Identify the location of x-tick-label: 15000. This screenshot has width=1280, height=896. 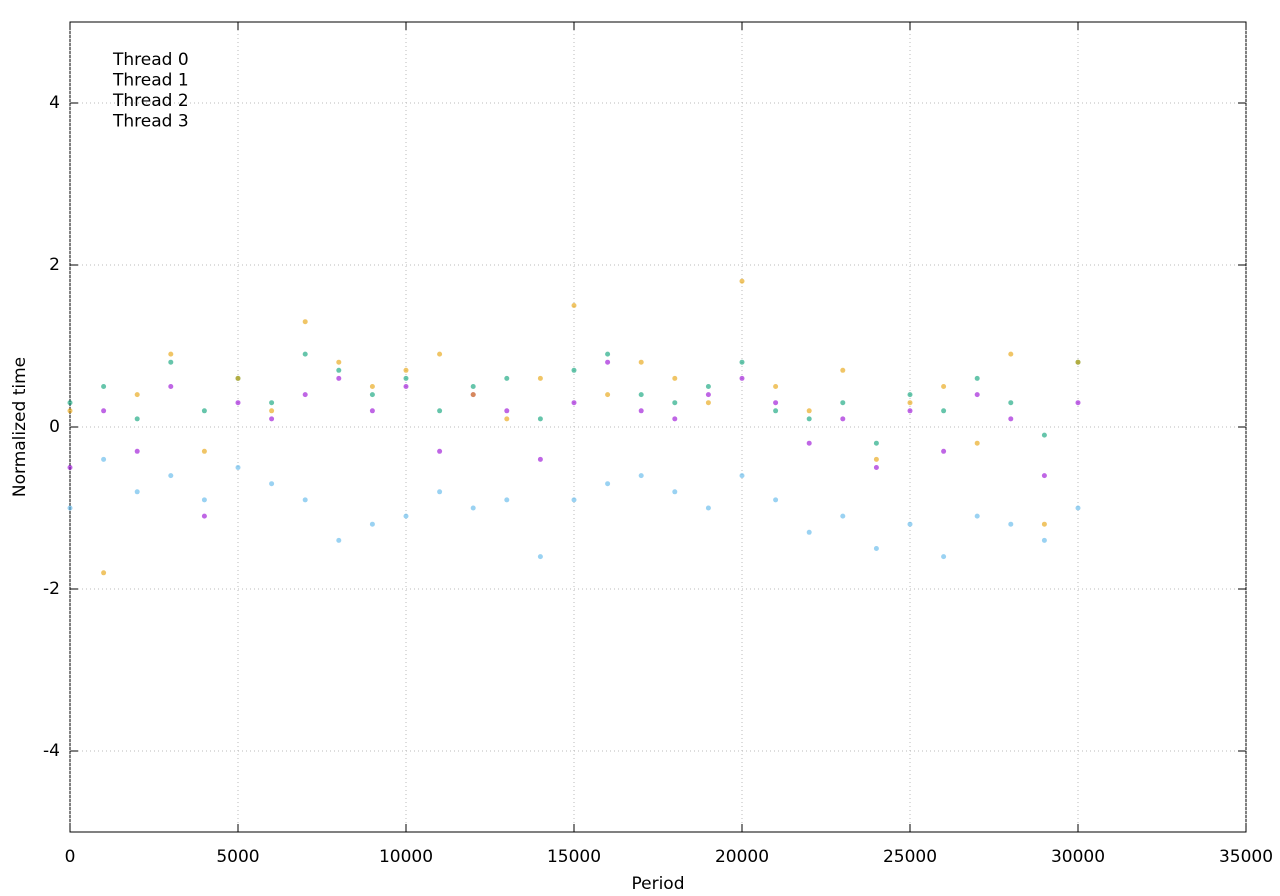
(574, 857).